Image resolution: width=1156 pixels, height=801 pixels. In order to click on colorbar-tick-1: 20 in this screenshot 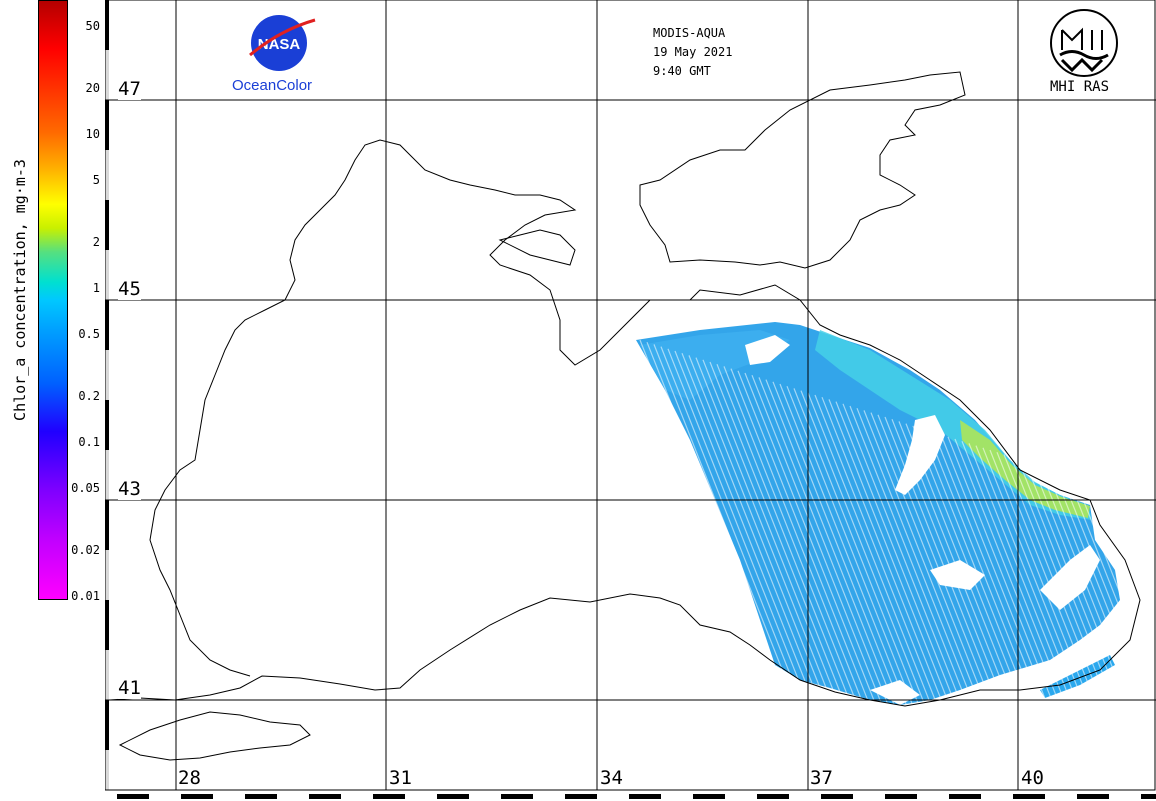, I will do `click(92, 87)`.